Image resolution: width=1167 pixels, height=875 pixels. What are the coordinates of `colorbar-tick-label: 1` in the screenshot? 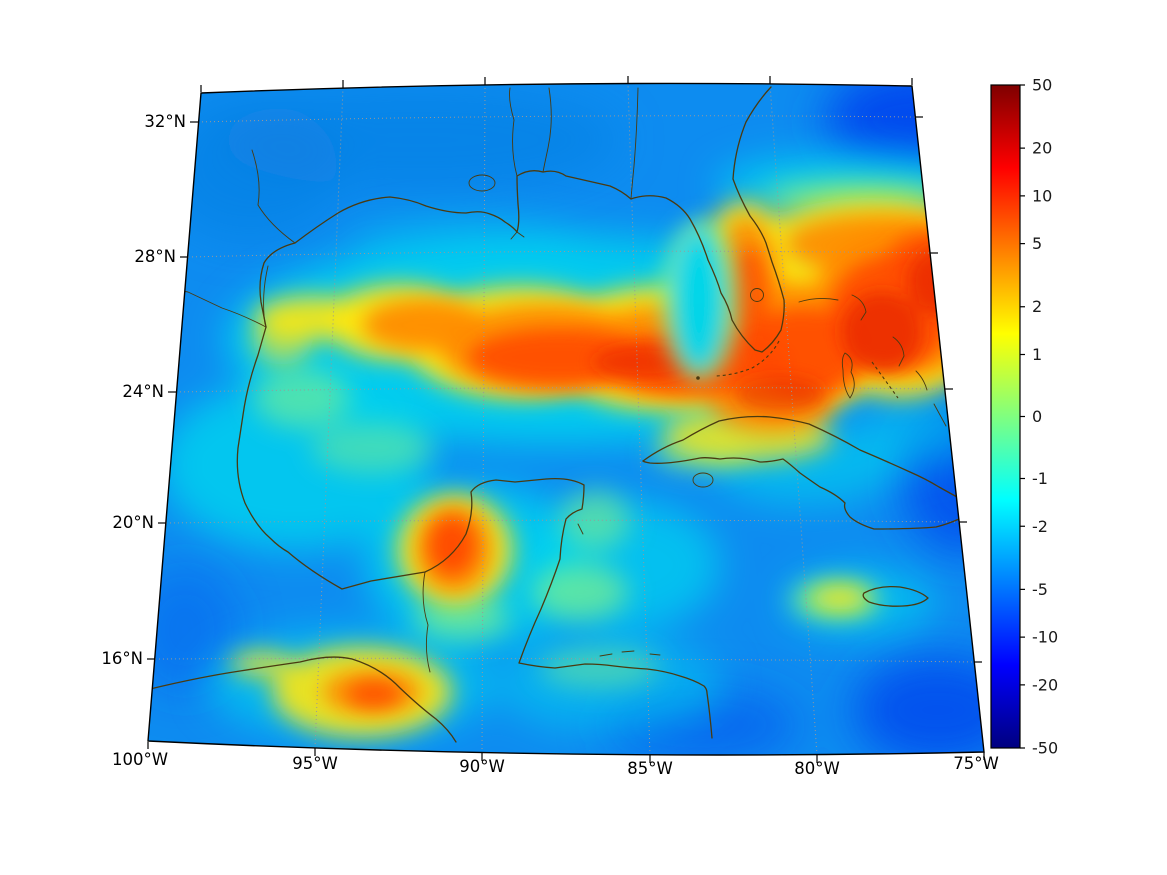 It's located at (1037, 354).